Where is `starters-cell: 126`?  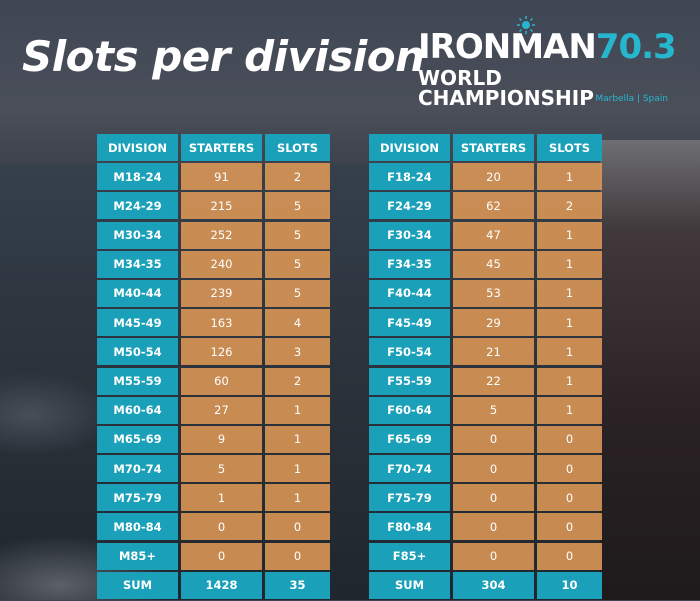
starters-cell: 126 is located at coordinates (221, 352).